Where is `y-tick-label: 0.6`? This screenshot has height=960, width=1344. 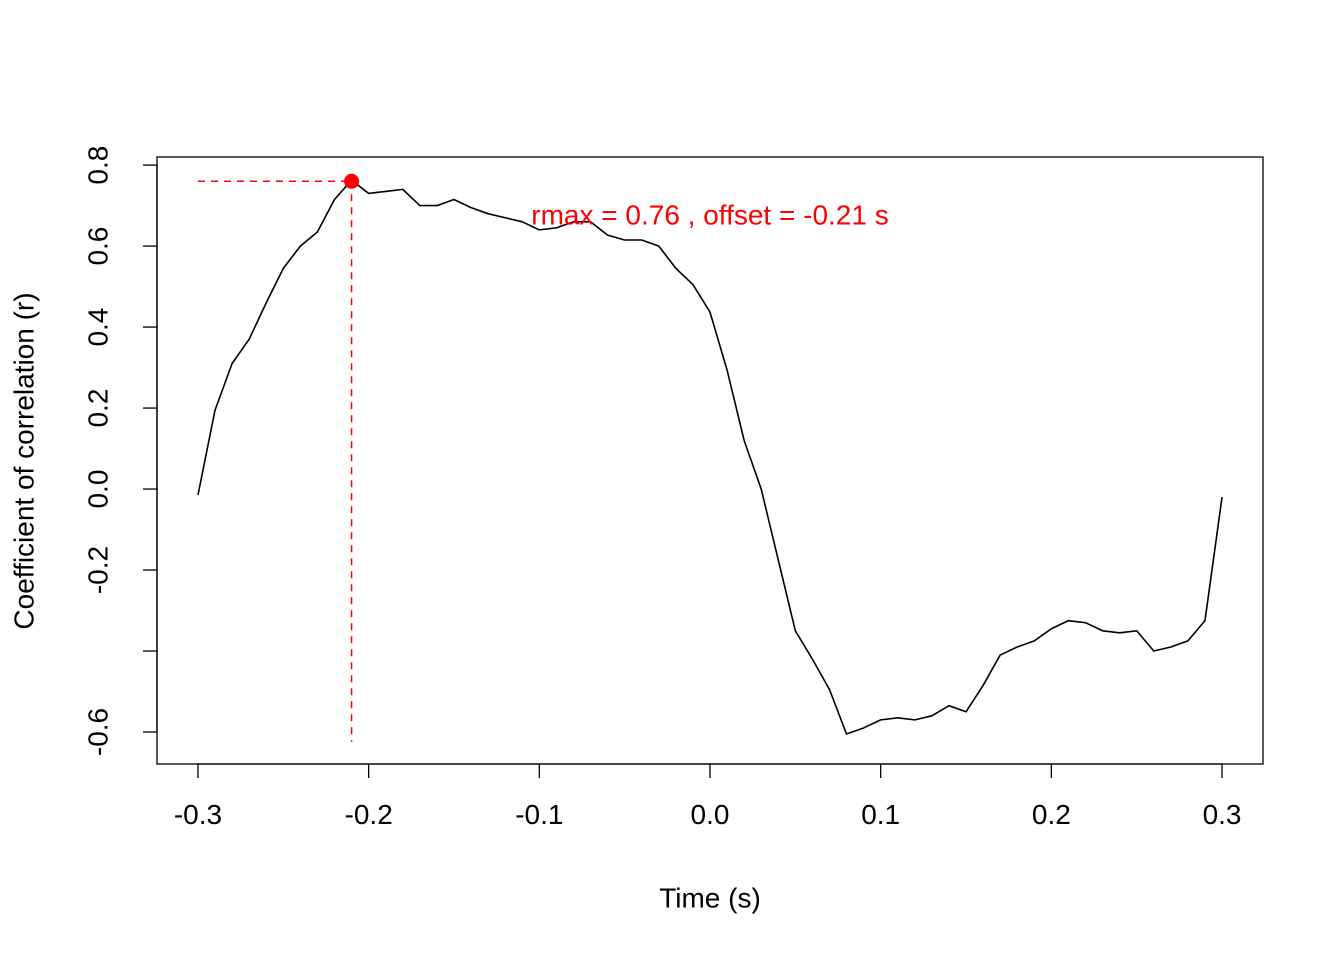 y-tick-label: 0.6 is located at coordinates (97, 246).